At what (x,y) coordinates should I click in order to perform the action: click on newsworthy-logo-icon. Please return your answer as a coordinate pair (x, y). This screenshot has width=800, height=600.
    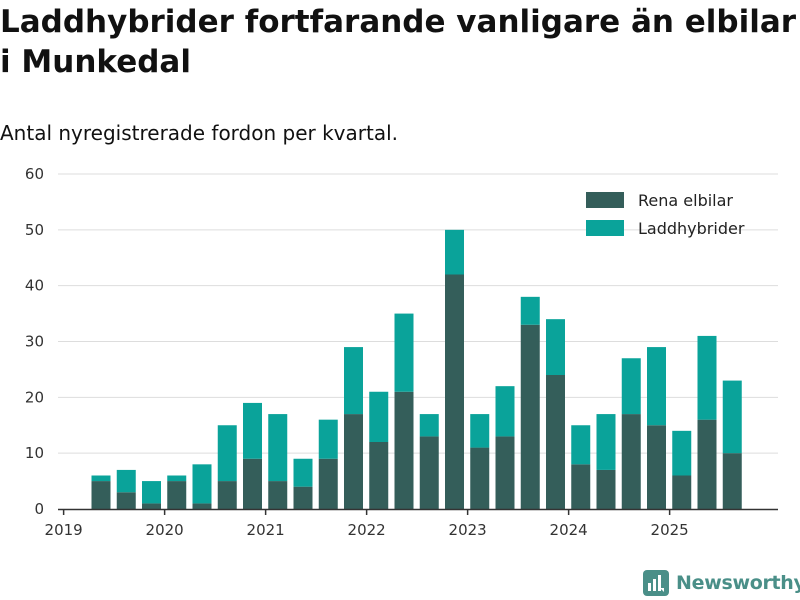
    Looking at the image, I should click on (656, 583).